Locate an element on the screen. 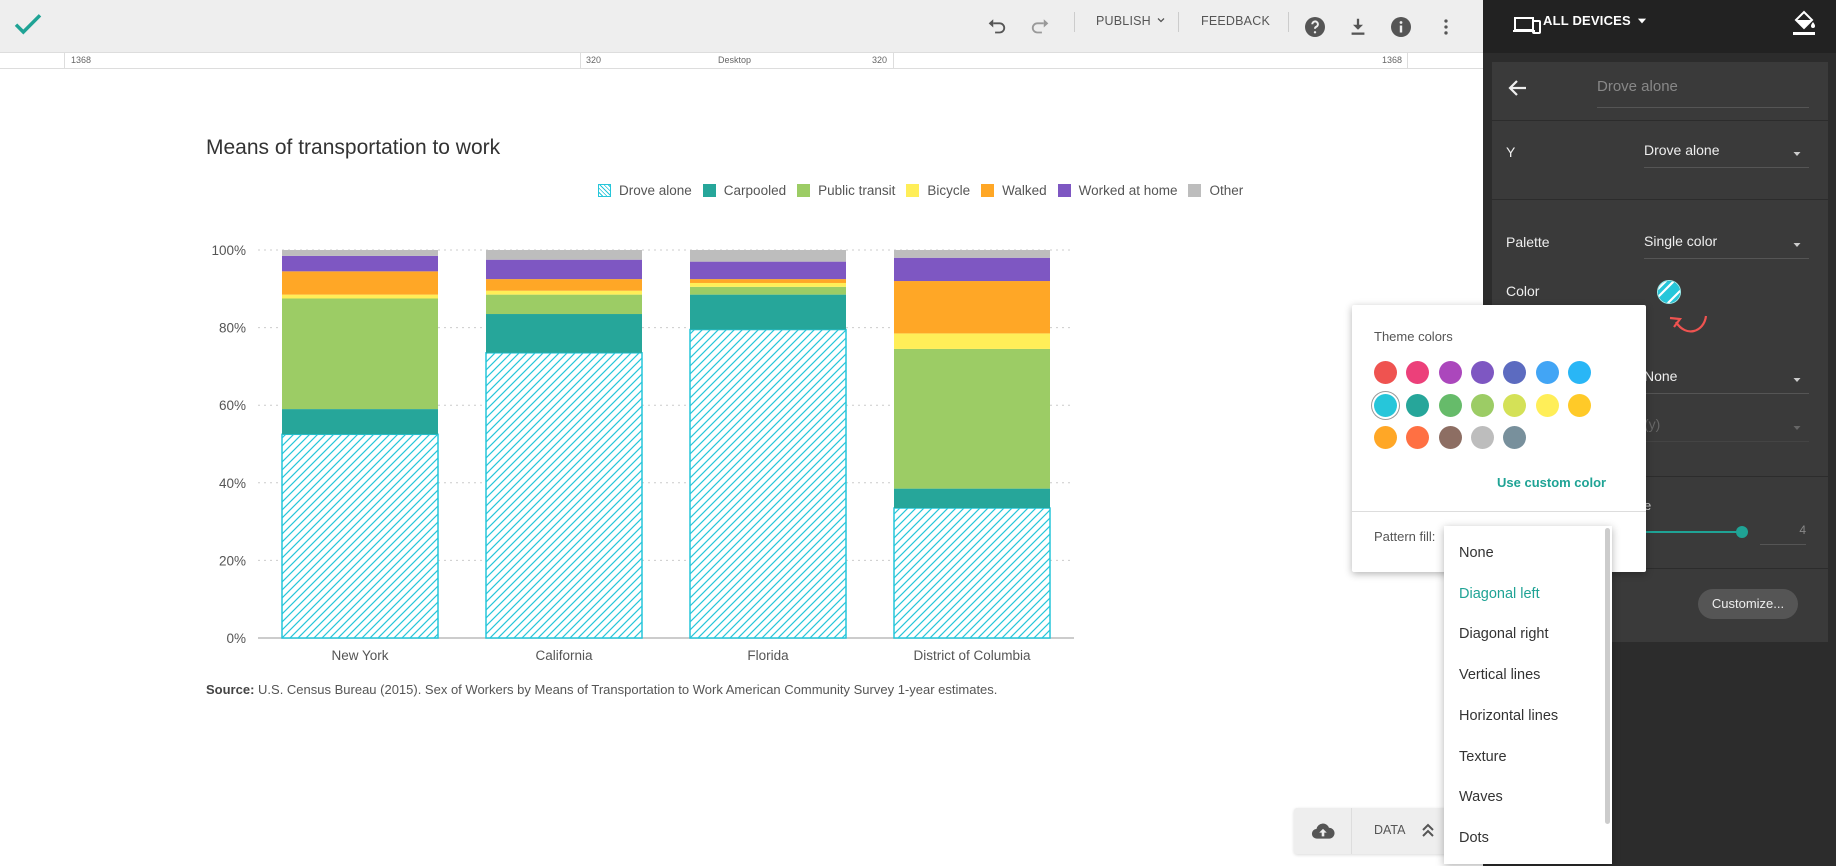  panel-divider is located at coordinates (1660, 476).